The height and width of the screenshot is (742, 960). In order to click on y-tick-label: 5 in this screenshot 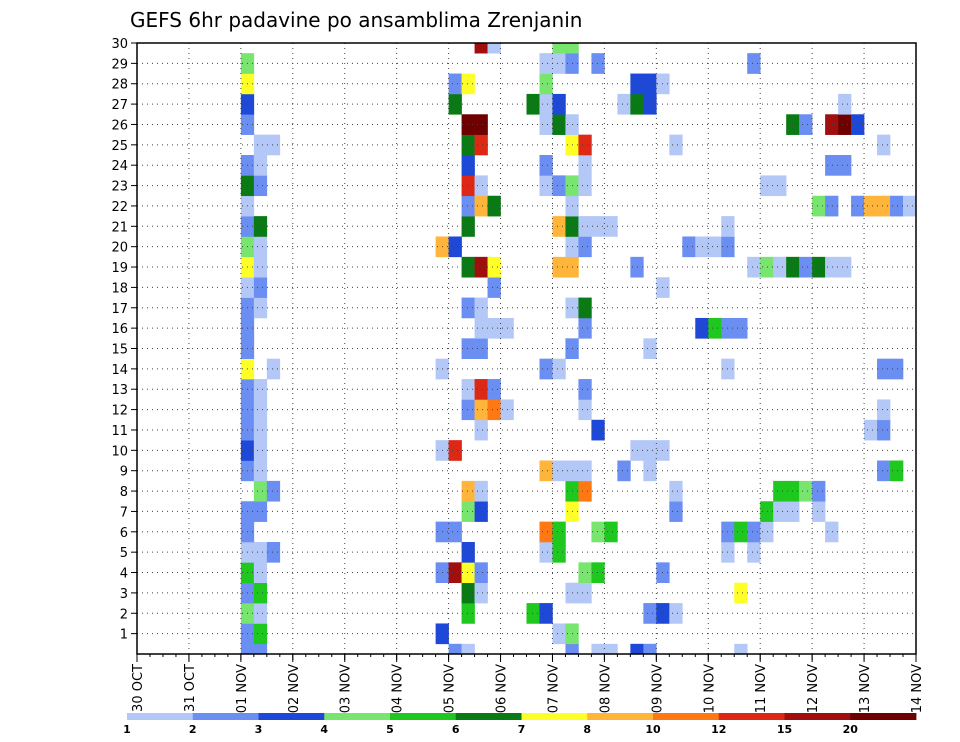, I will do `click(124, 553)`.